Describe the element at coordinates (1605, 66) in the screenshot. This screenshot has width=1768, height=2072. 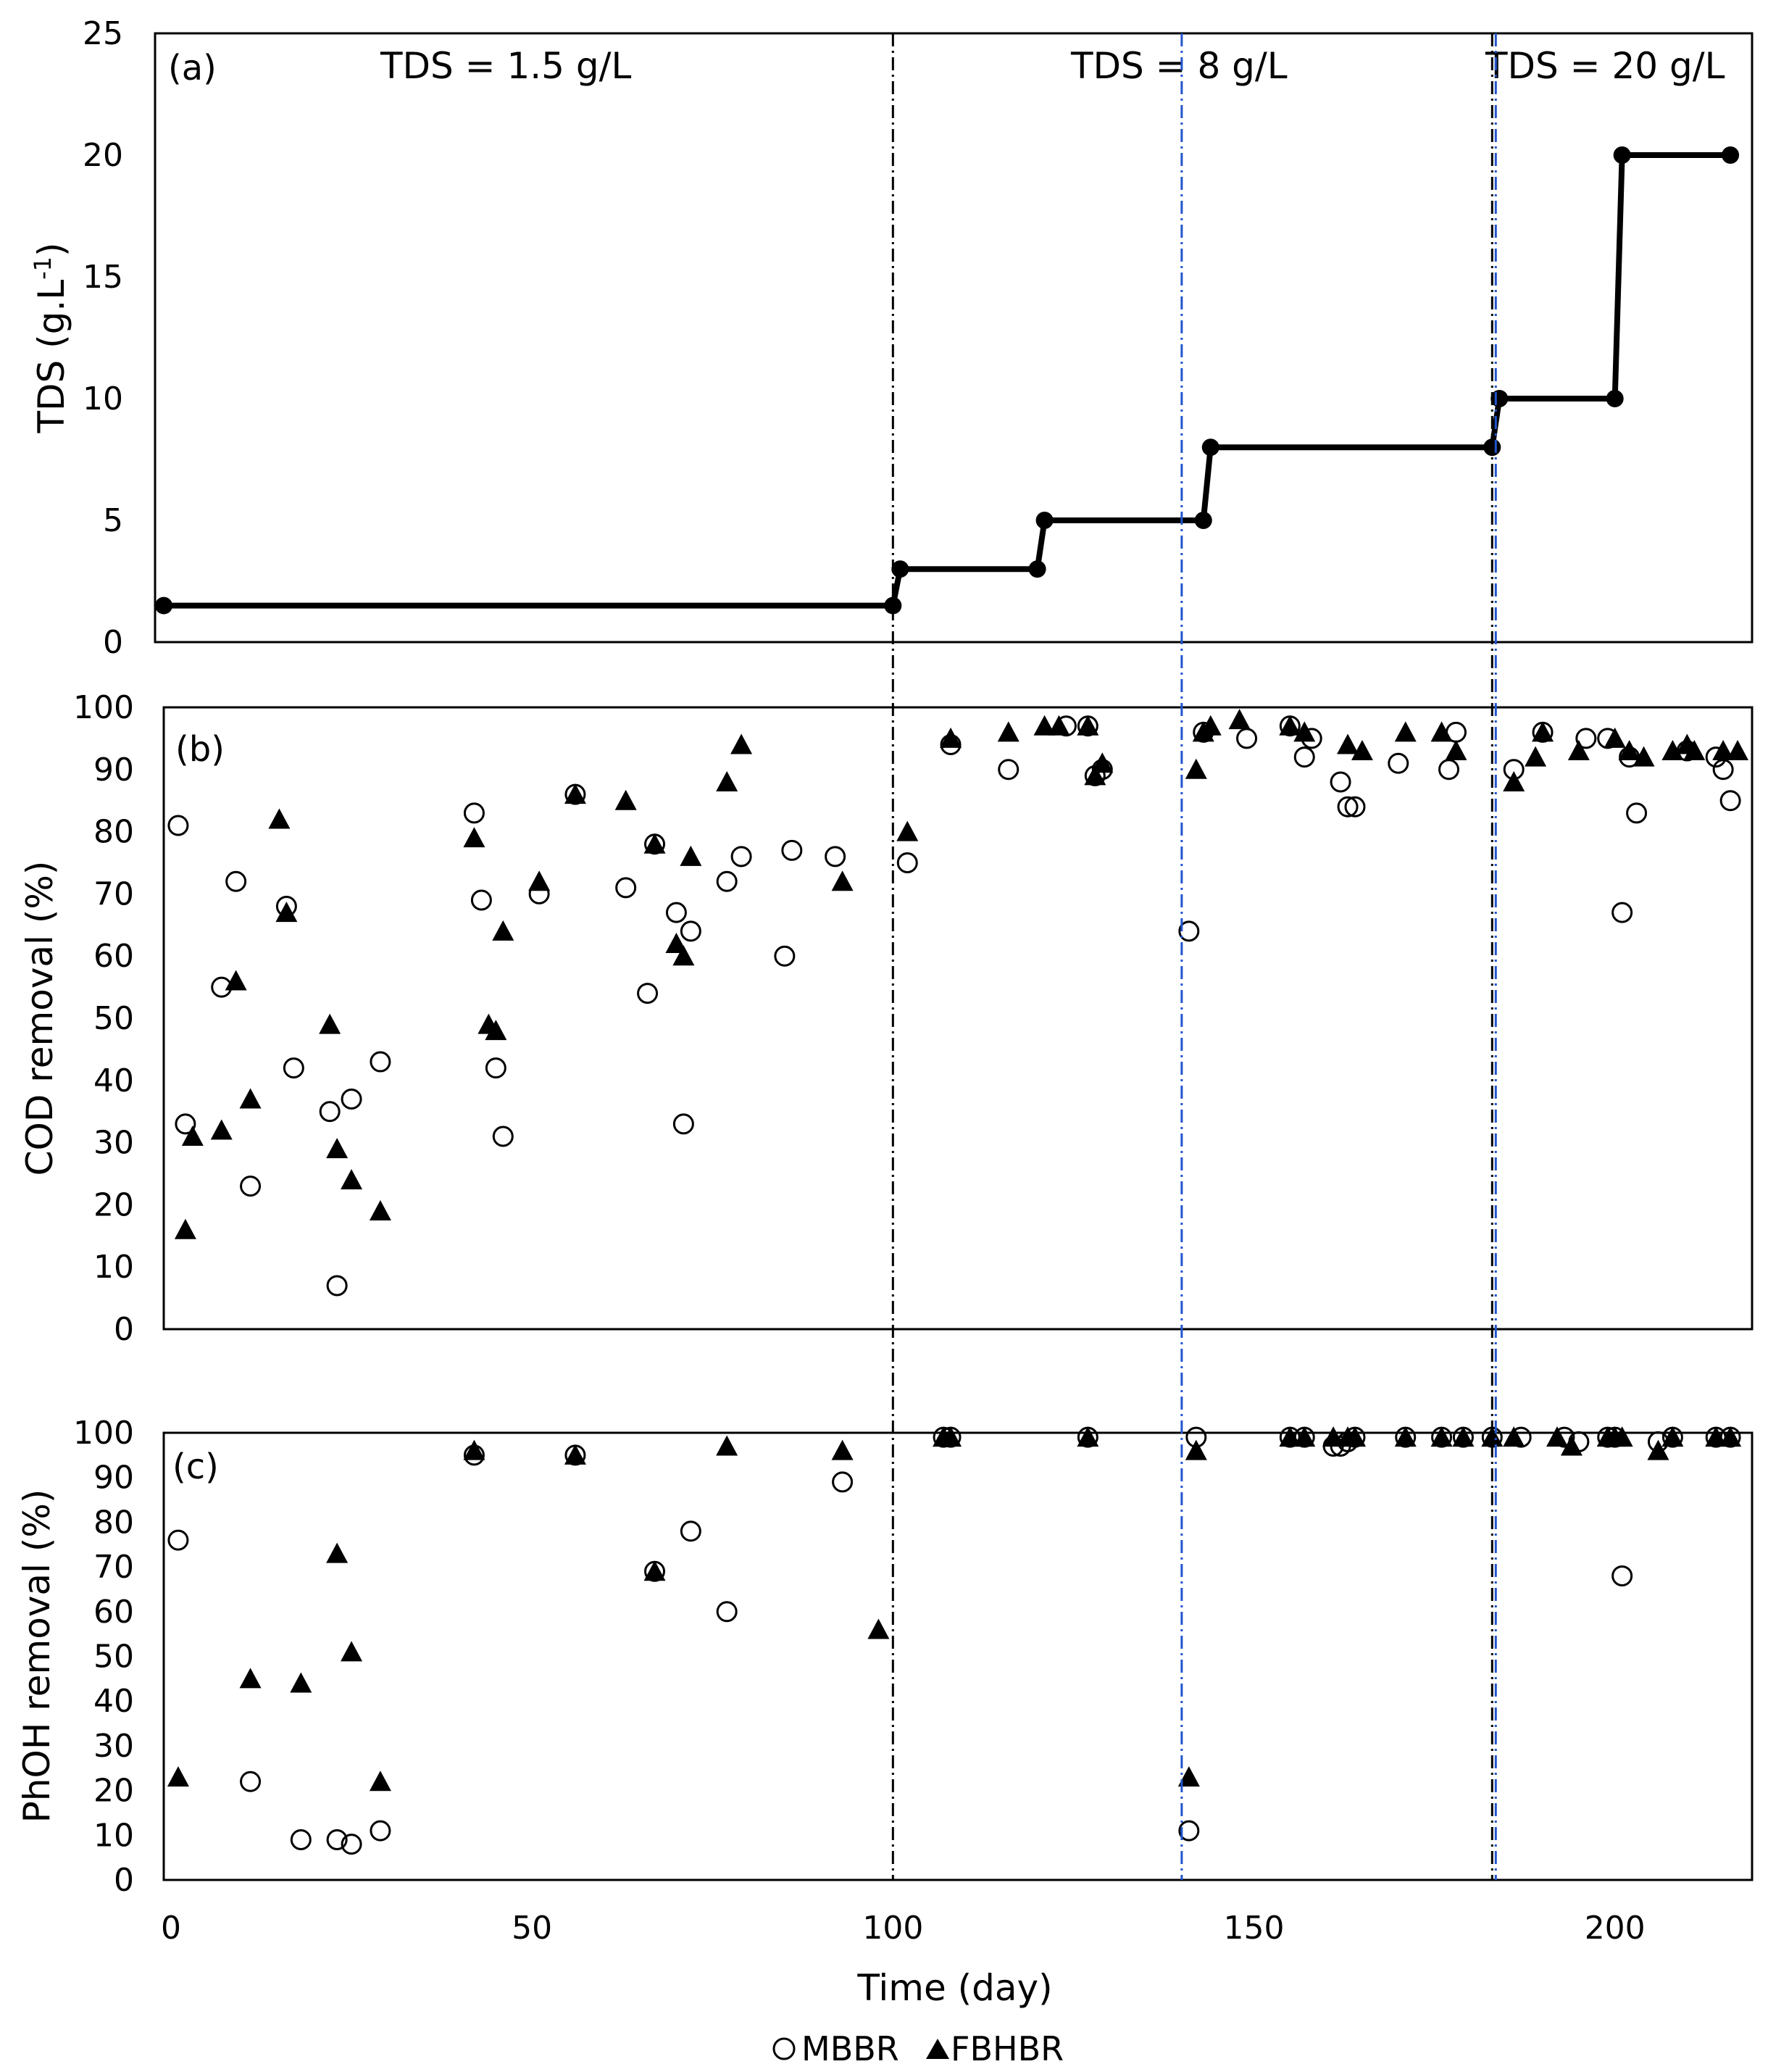
I see `tds-annotation-3: TDS = 20 g/L` at that location.